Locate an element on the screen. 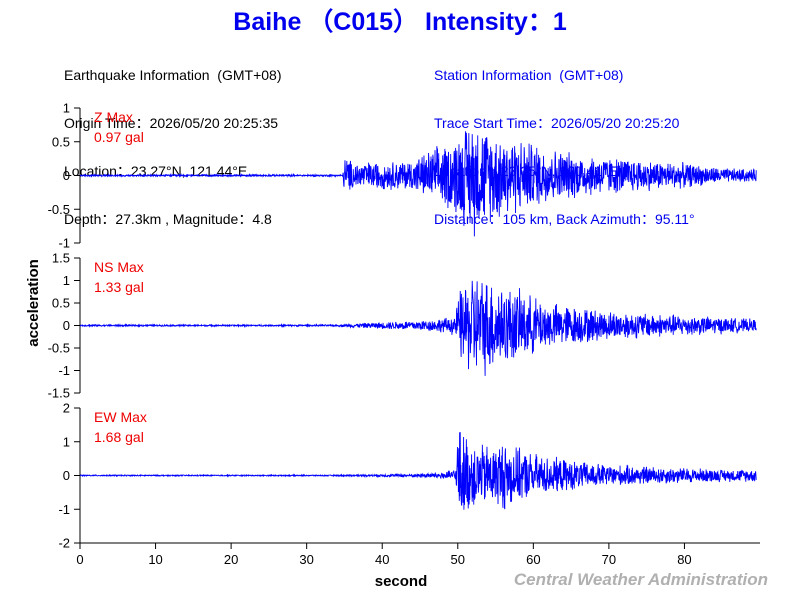 The image size is (800, 600). x-tick-label: 30 is located at coordinates (306, 559).